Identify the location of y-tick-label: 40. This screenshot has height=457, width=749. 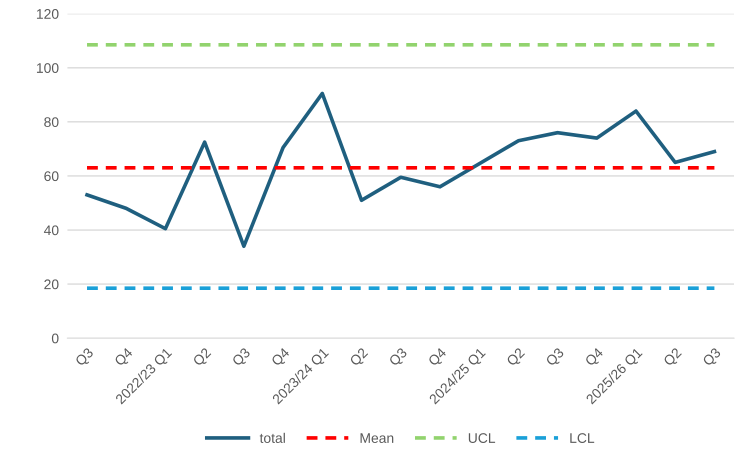
(51, 230).